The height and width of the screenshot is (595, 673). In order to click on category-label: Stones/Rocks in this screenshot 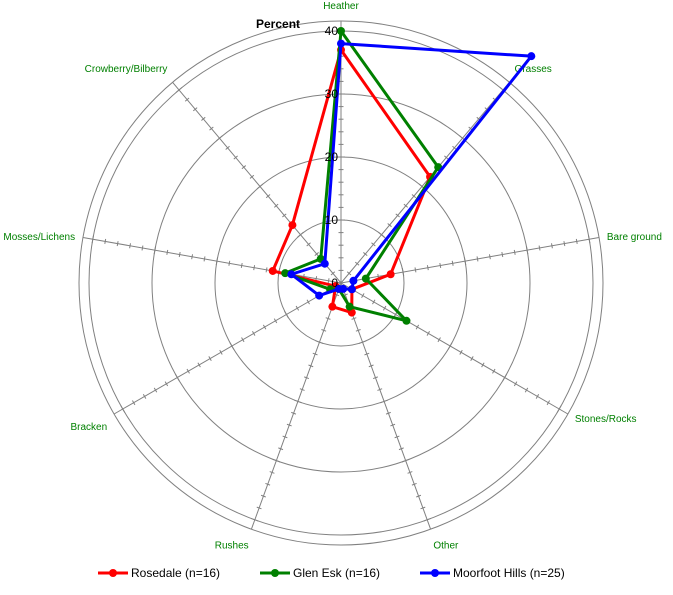, I will do `click(606, 419)`.